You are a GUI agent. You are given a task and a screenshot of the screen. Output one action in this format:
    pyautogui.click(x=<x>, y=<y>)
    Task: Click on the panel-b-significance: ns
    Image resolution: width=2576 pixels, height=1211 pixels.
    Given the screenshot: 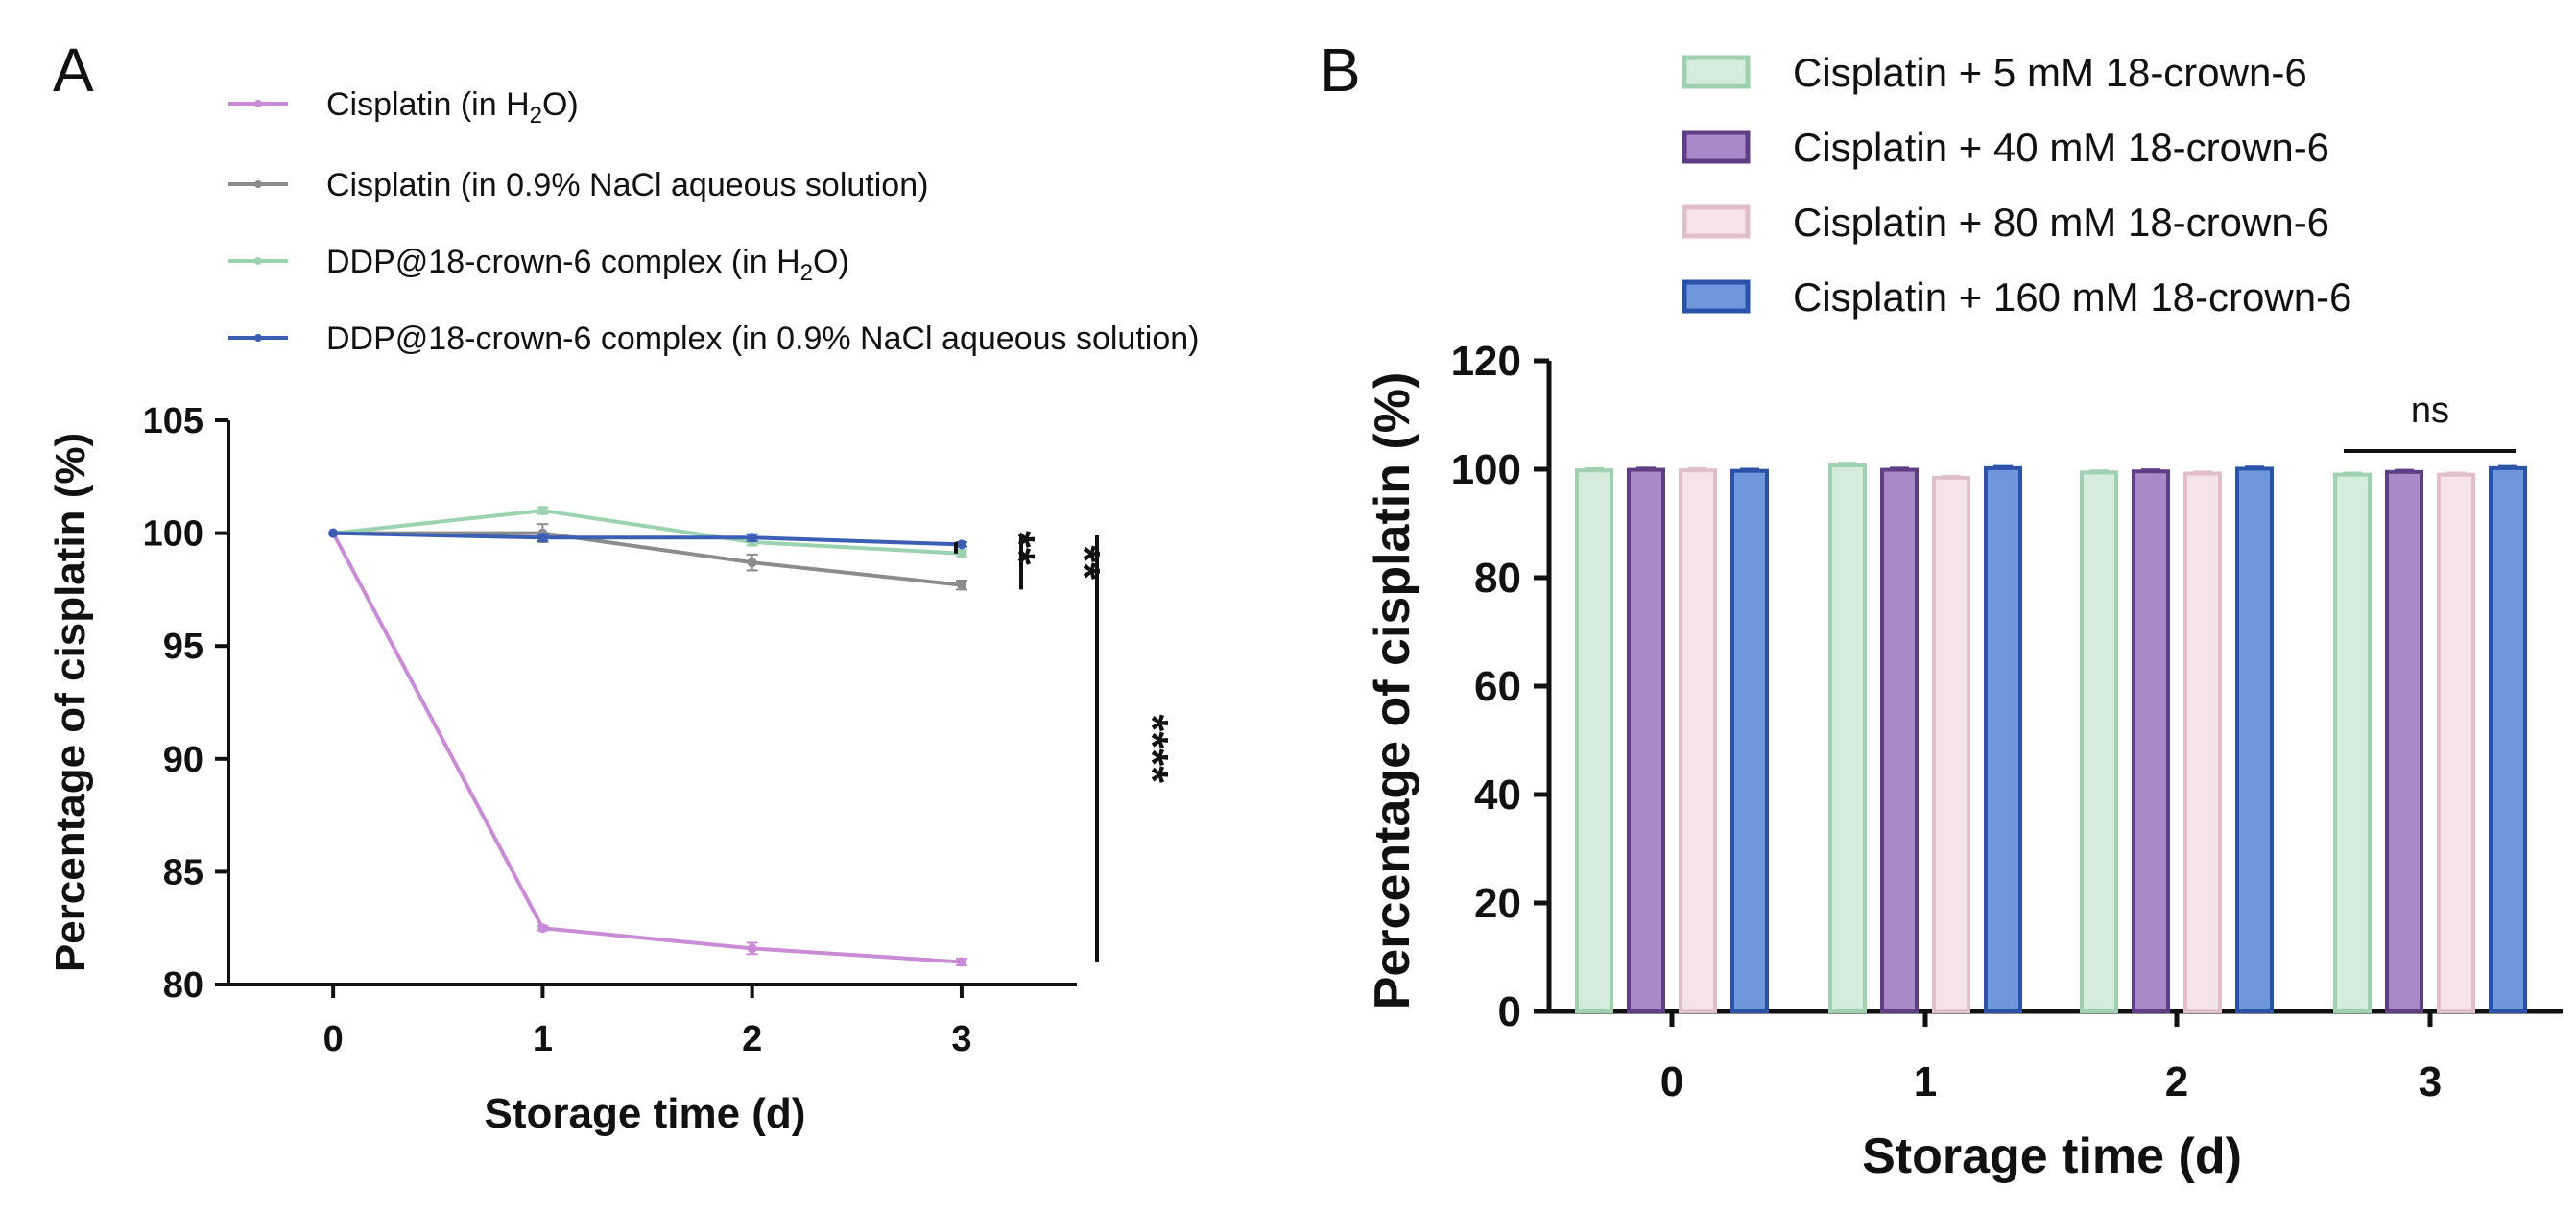 What is the action you would take?
    pyautogui.click(x=2430, y=422)
    